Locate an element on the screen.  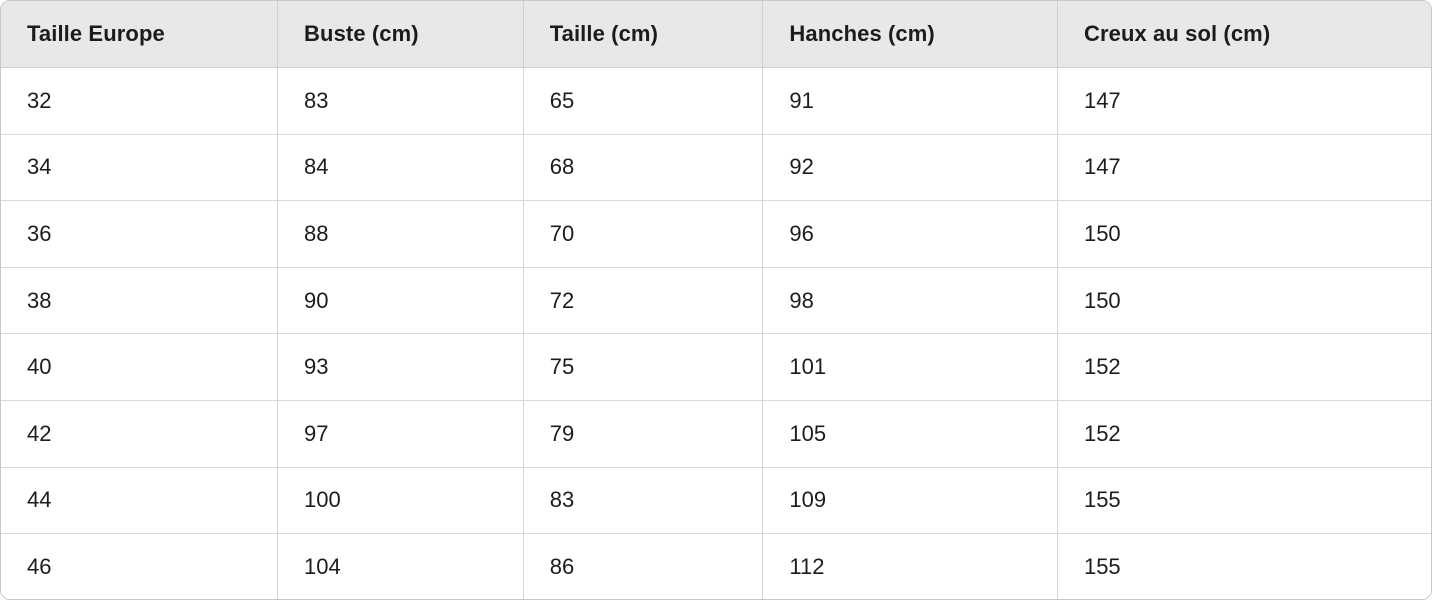
table-cell: 65 is located at coordinates (643, 101).